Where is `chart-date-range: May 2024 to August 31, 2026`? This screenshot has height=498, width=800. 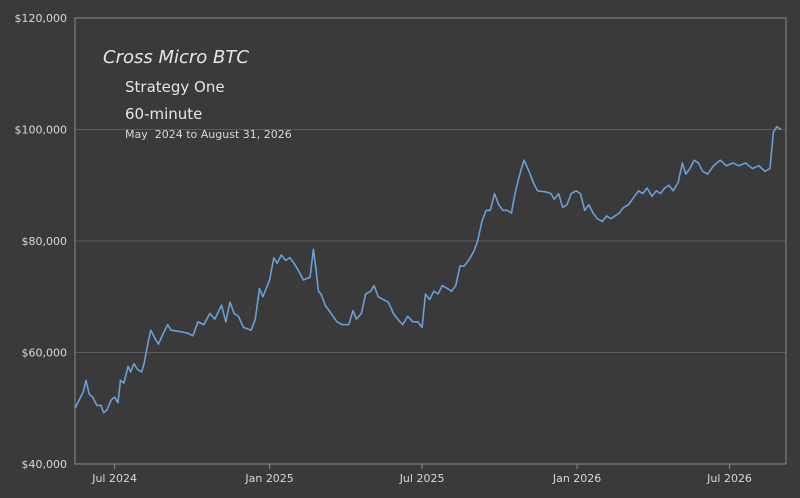
chart-date-range: May 2024 to August 31, 2026 is located at coordinates (208, 134).